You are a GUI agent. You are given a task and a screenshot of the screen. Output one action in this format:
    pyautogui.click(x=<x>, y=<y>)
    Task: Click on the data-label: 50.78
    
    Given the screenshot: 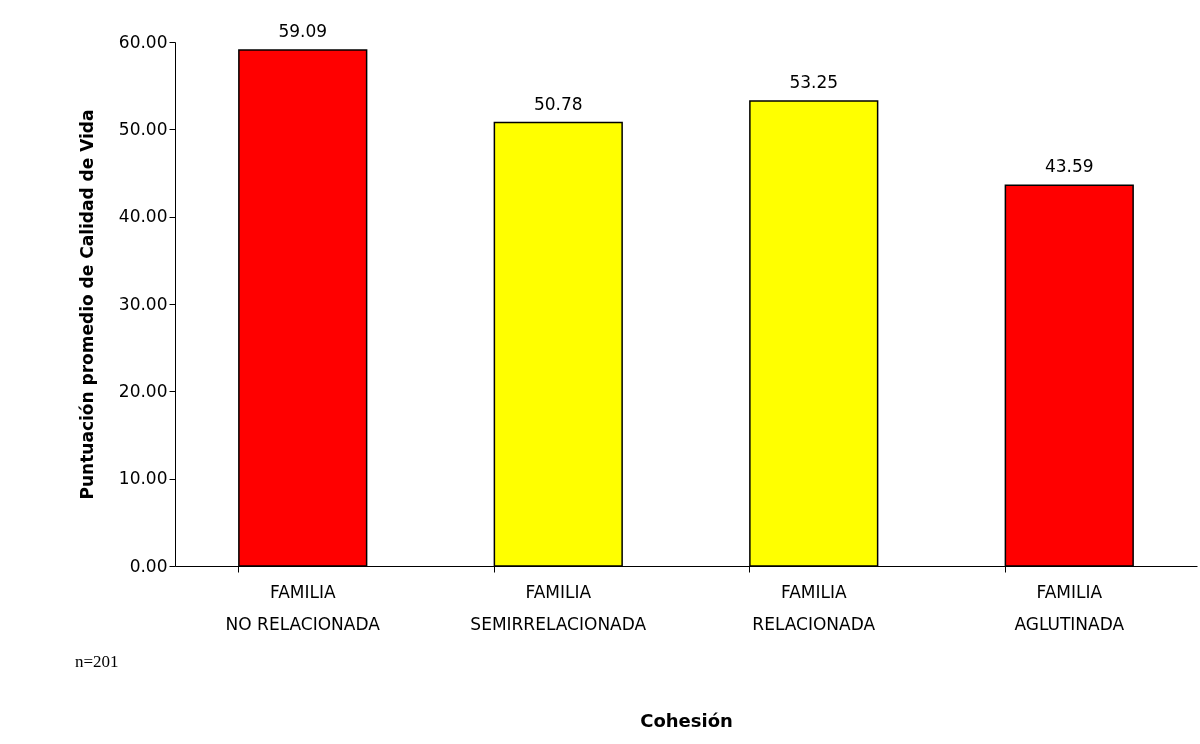 What is the action you would take?
    pyautogui.click(x=558, y=103)
    